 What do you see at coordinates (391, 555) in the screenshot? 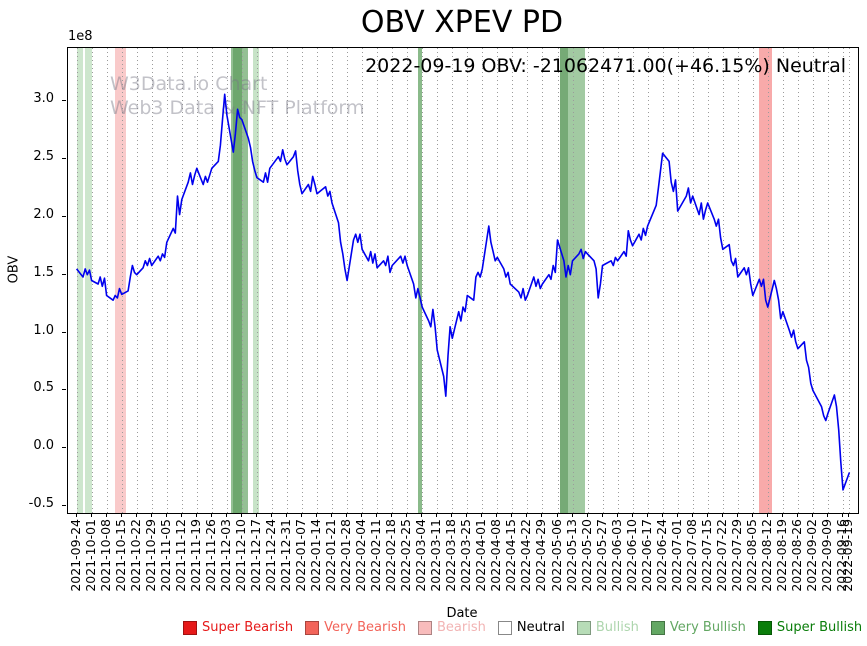
I see `x-tick-label: 2022-02-18` at bounding box center [391, 555].